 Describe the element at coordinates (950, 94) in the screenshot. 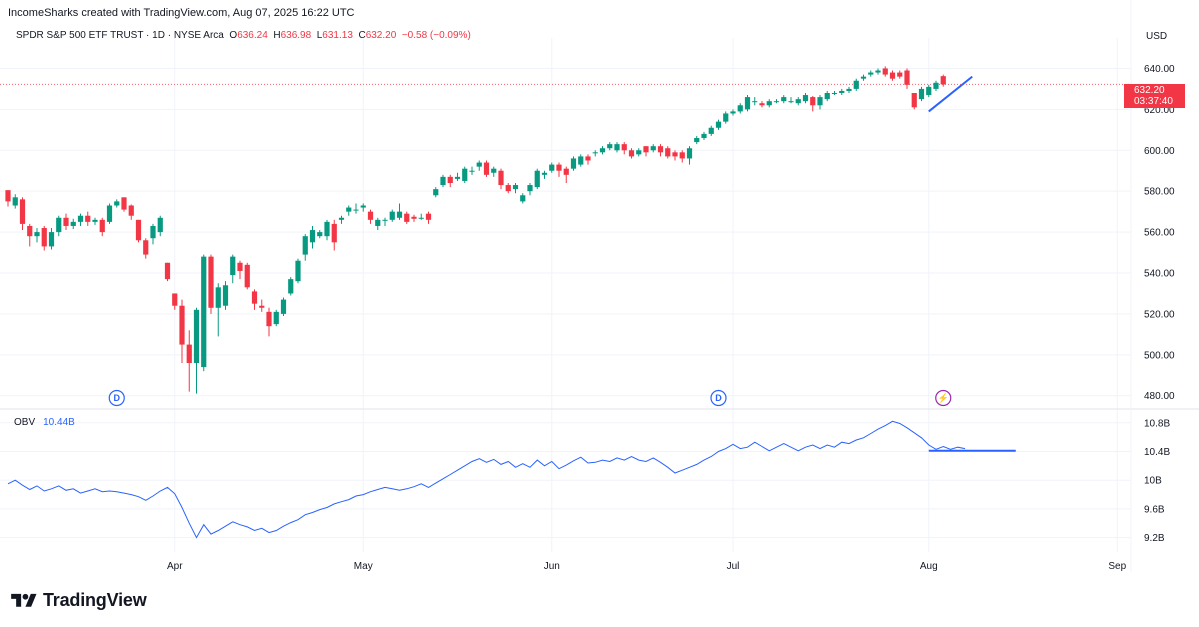

I see `trendline` at that location.